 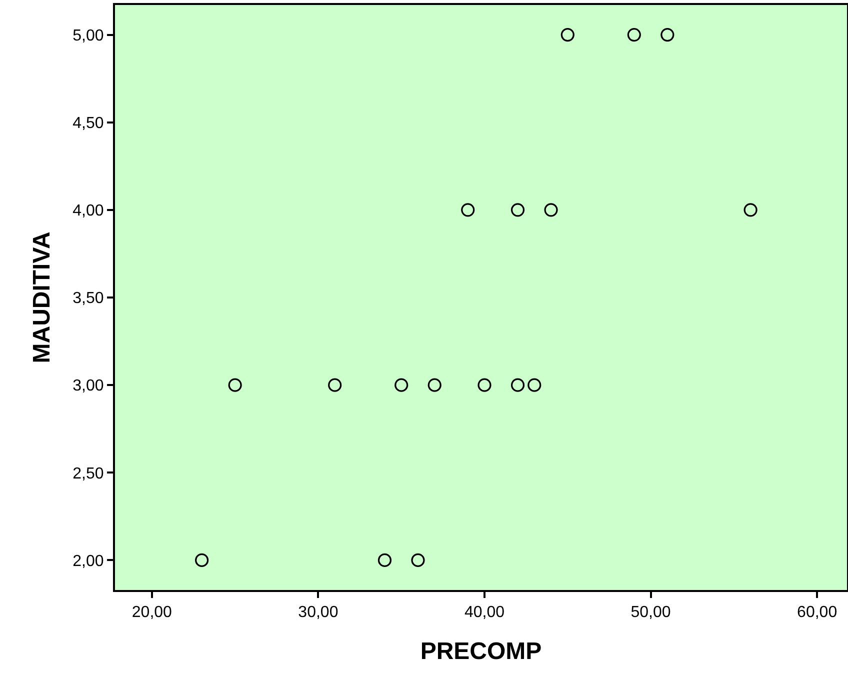 I want to click on x-tick-label: 60,00, so click(x=817, y=613).